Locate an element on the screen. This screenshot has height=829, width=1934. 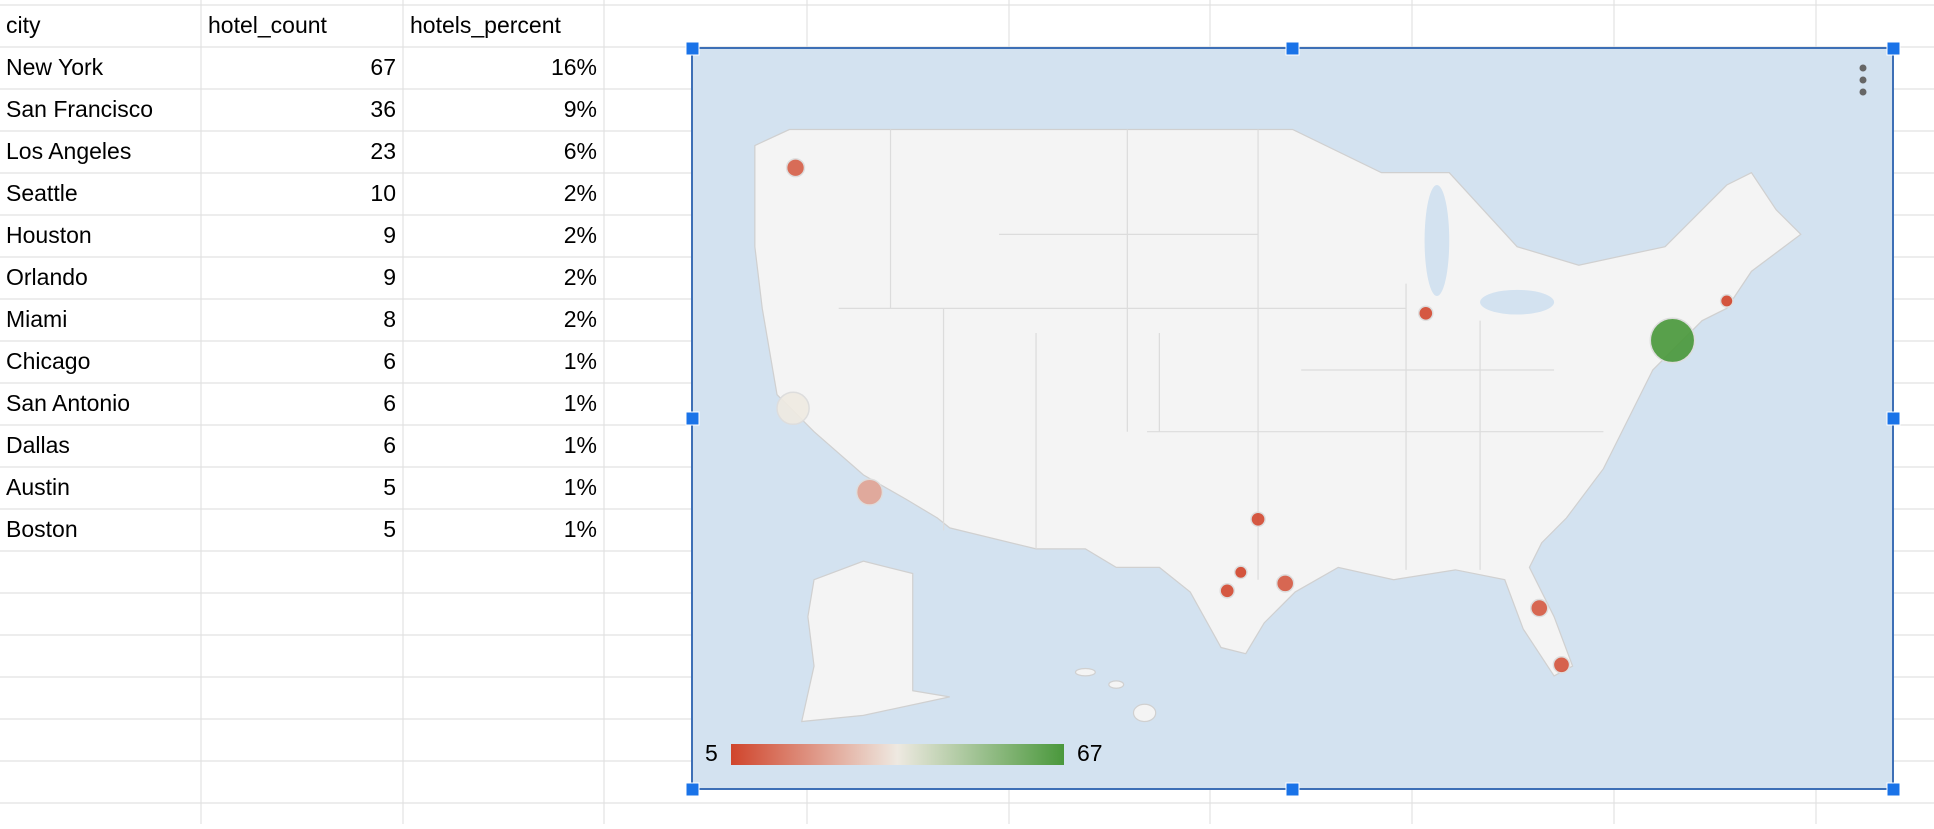
cell: 9% is located at coordinates (580, 109).